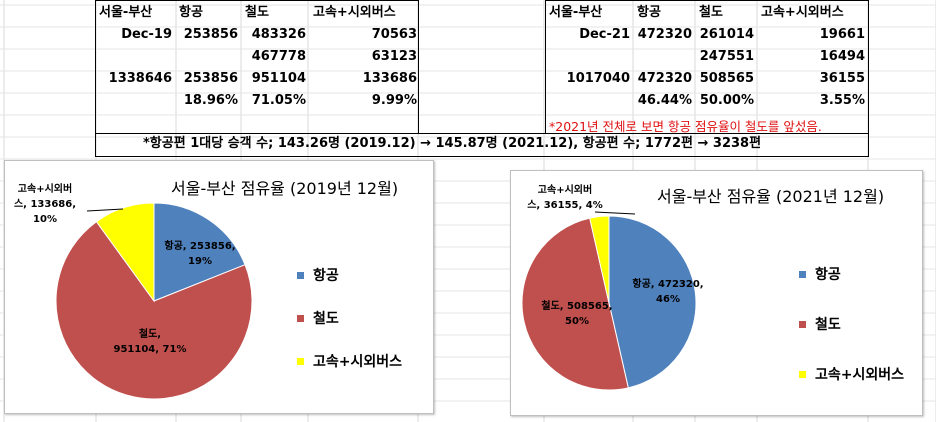 This screenshot has height=422, width=936. What do you see at coordinates (394, 34) in the screenshot?
I see `table-cell: 70563` at bounding box center [394, 34].